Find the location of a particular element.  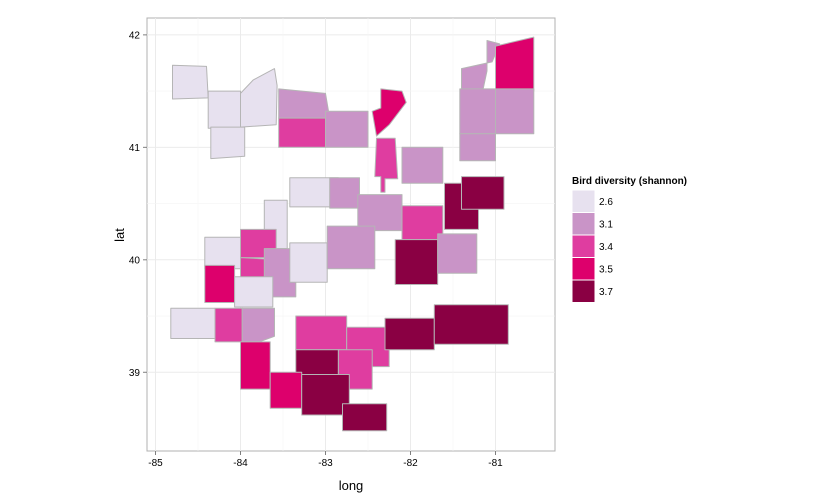

legend-label: 3.1 is located at coordinates (606, 224).